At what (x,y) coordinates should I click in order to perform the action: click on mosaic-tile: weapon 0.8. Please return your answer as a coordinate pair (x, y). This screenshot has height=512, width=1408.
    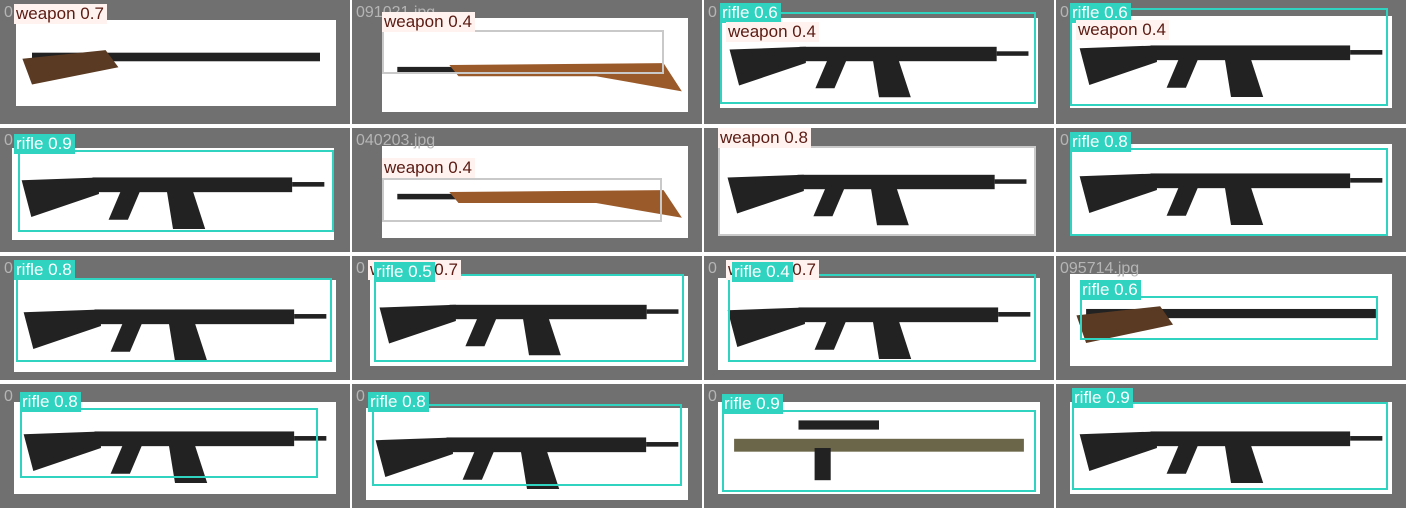
    Looking at the image, I should click on (879, 190).